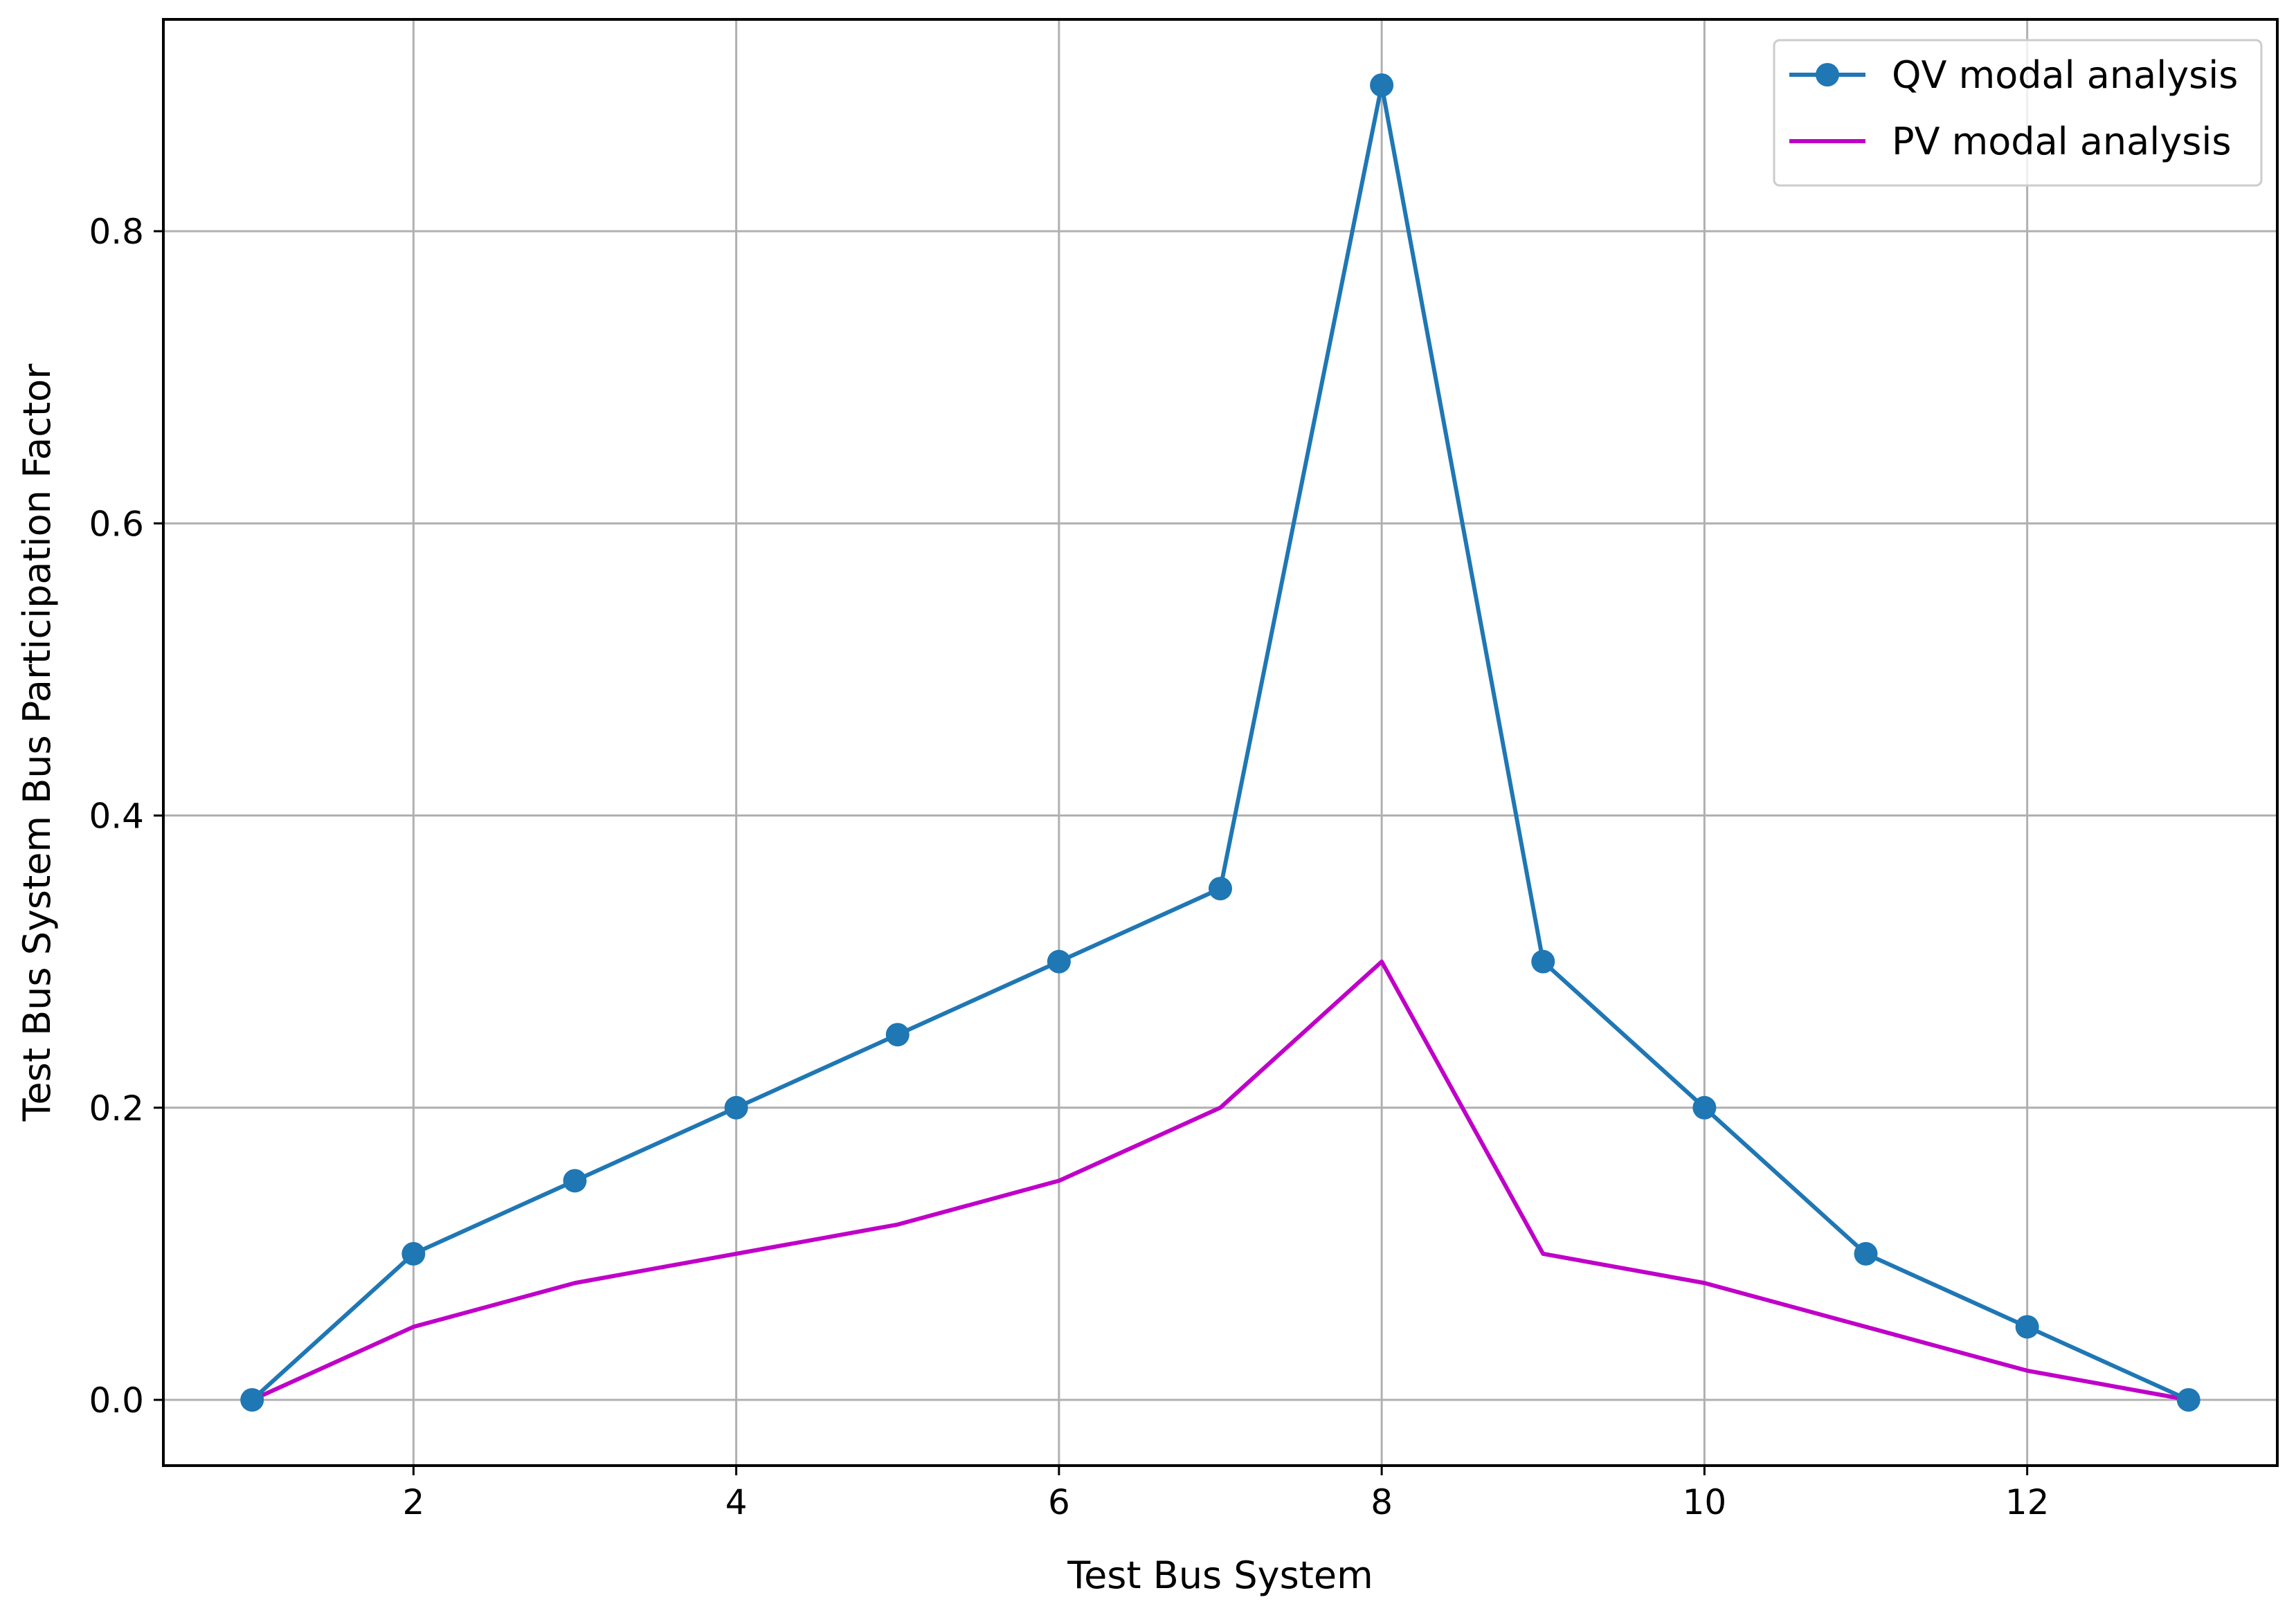 The image size is (2296, 1613). I want to click on x-axis-label: Test Bus System, so click(1220, 1575).